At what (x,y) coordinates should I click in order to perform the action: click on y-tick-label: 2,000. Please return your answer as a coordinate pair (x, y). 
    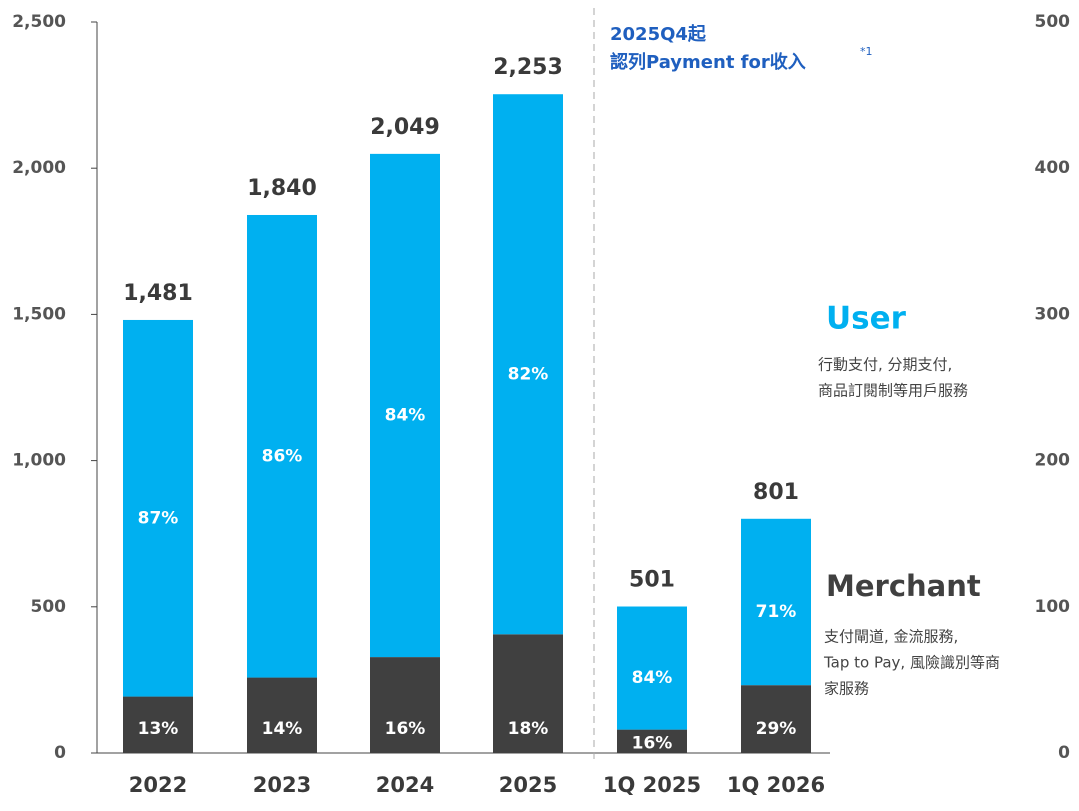
    Looking at the image, I should click on (39, 168).